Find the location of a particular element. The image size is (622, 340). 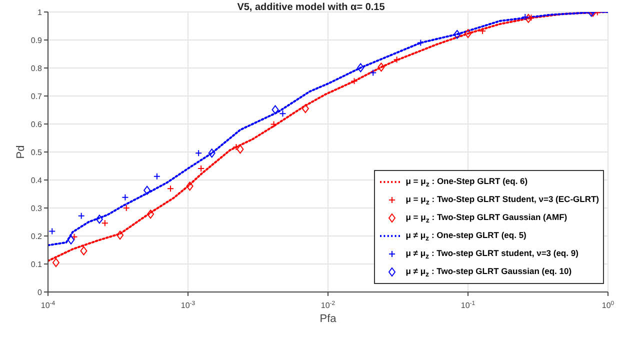

x-tick-label: 10$^{-1}$ is located at coordinates (468, 305).